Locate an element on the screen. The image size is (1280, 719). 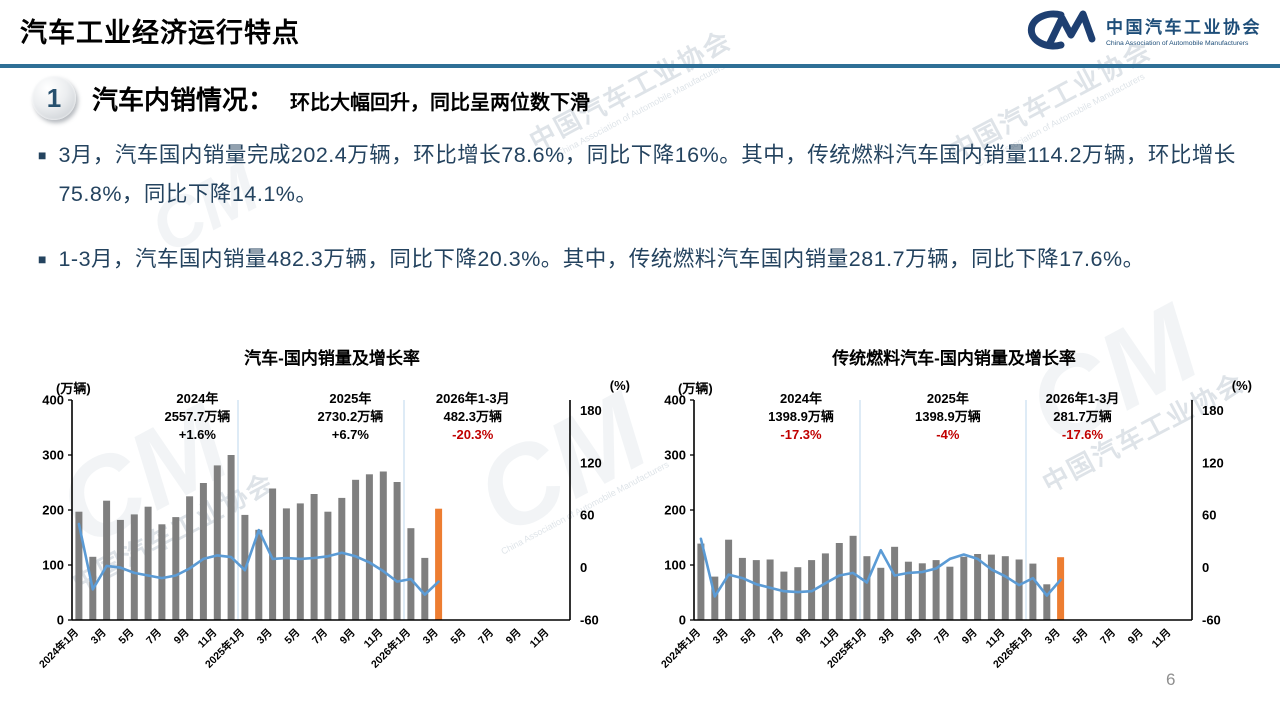
section-heading: 1 汽车内销情况： 环比大幅回升，同比呈两位数下滑 is located at coordinates (311, 98).